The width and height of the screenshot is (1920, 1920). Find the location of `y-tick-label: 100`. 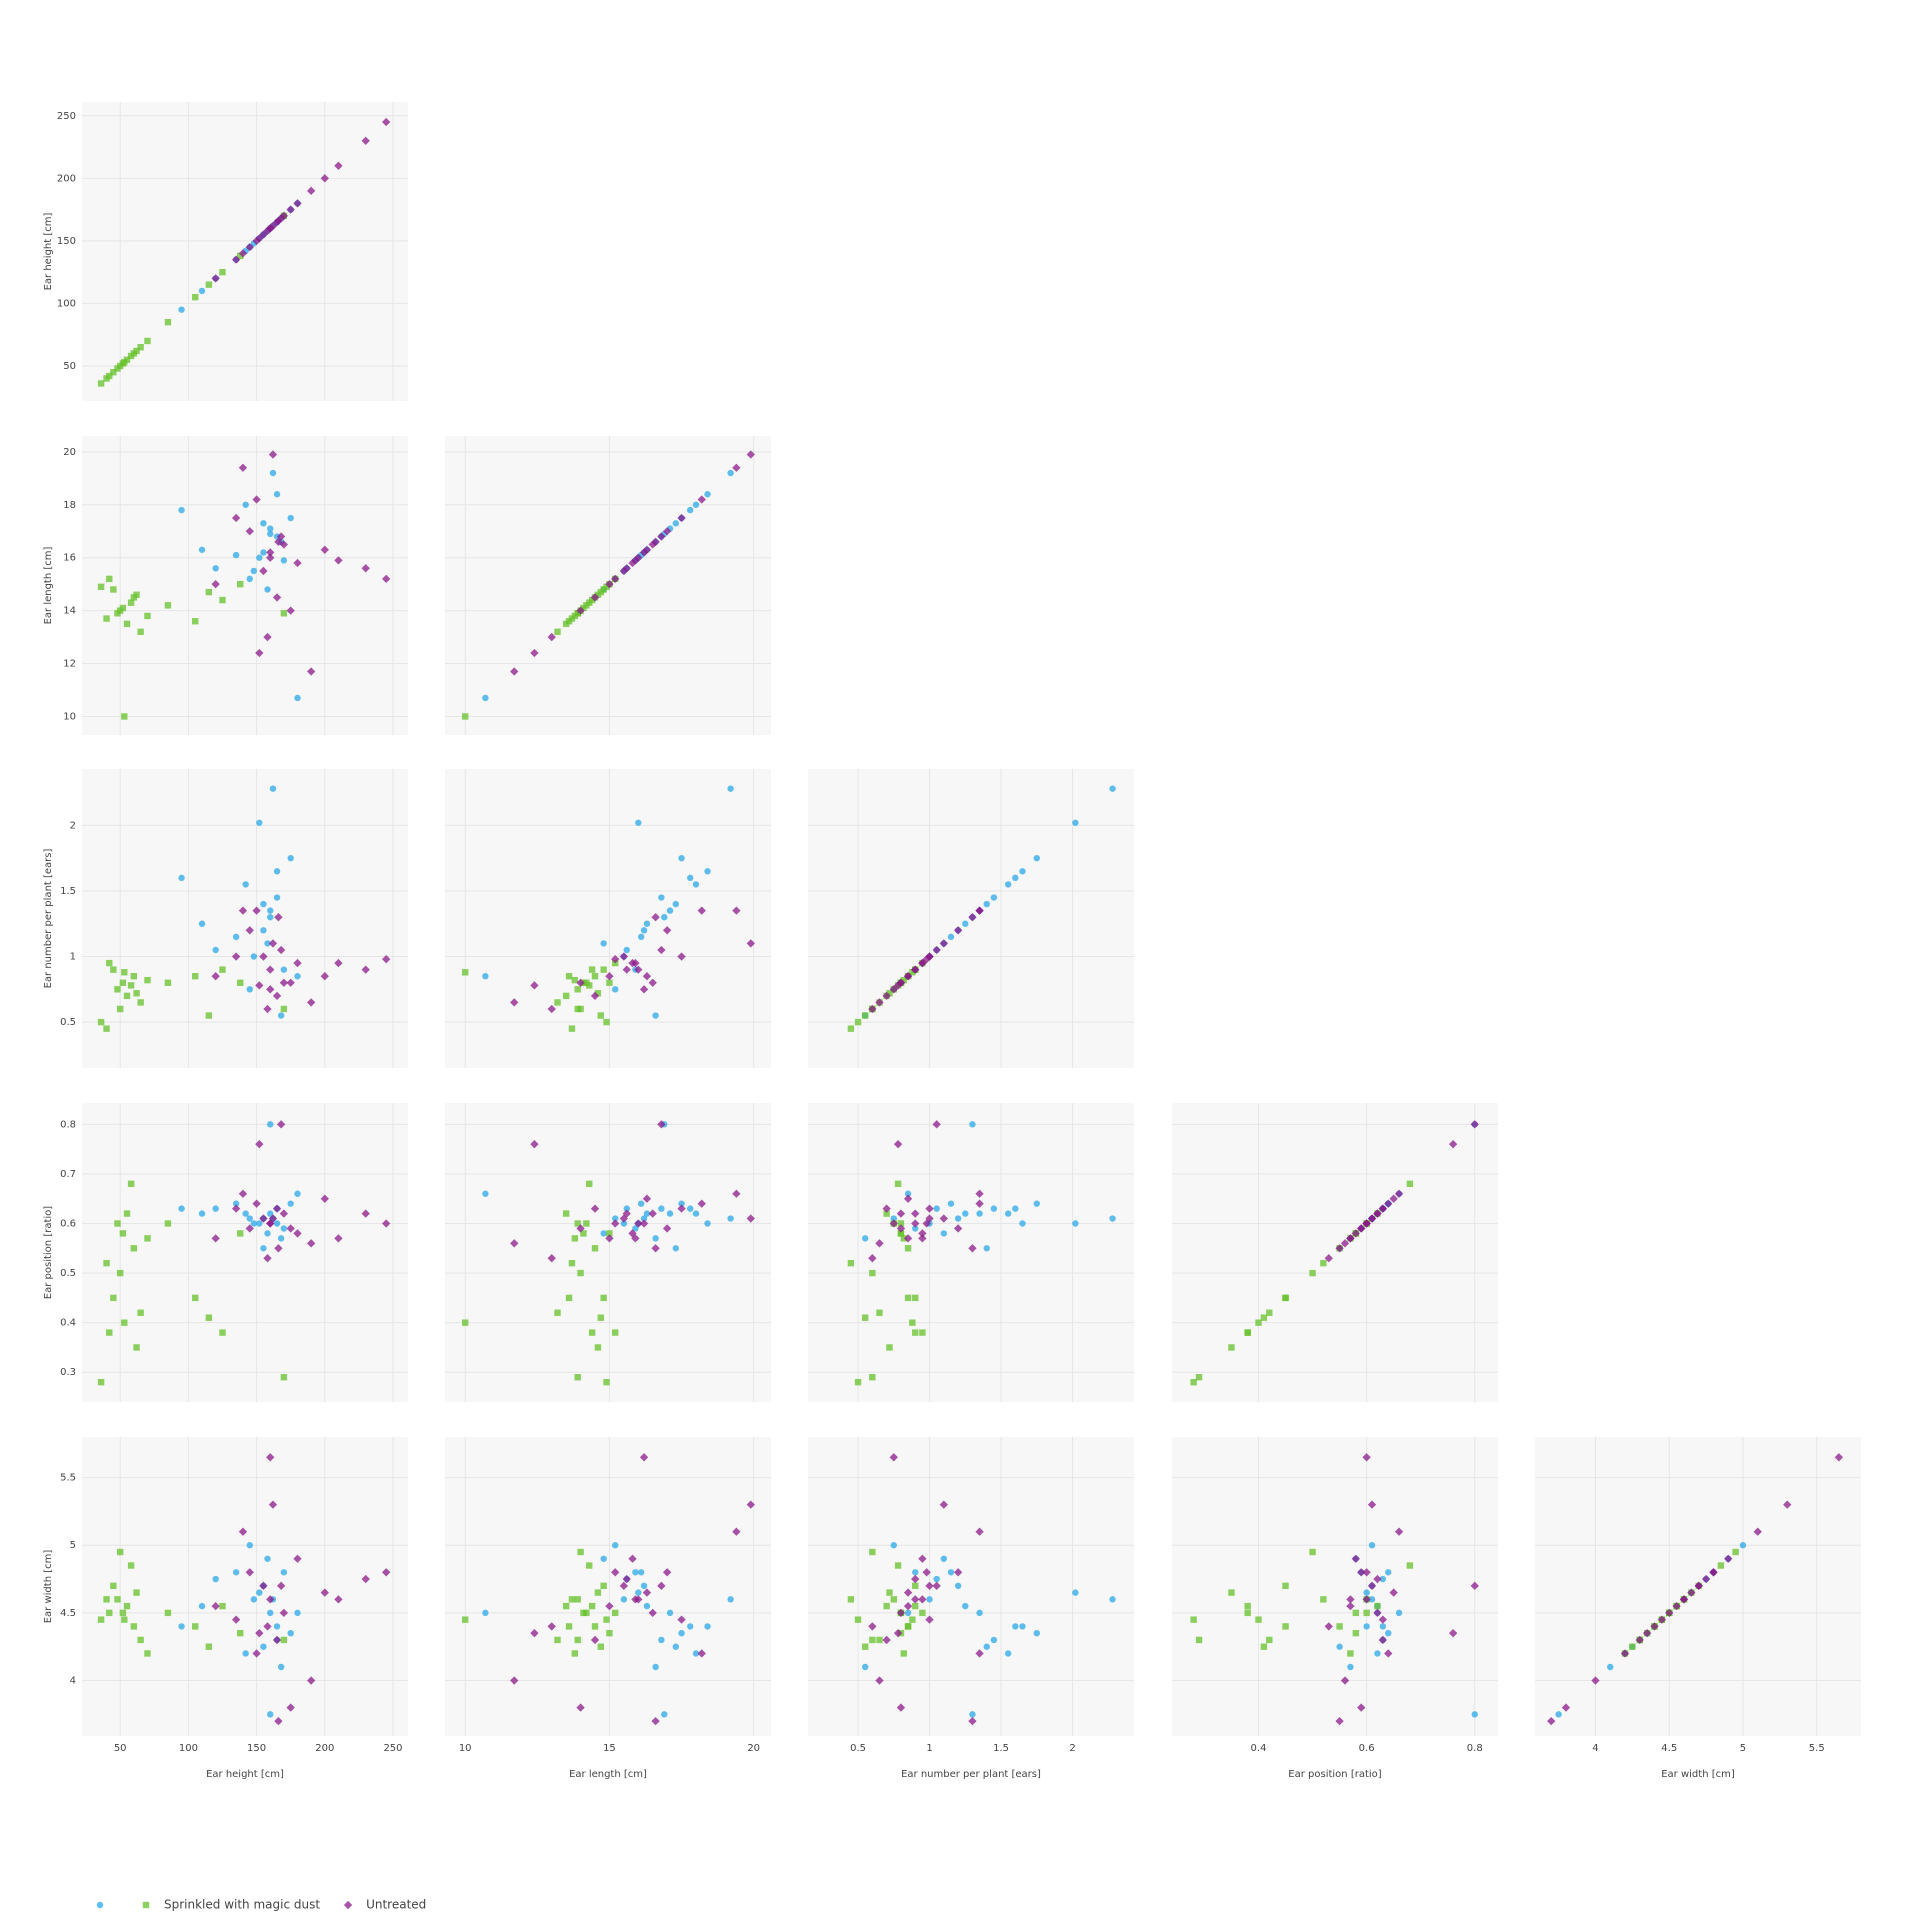

y-tick-label: 100 is located at coordinates (66, 303).